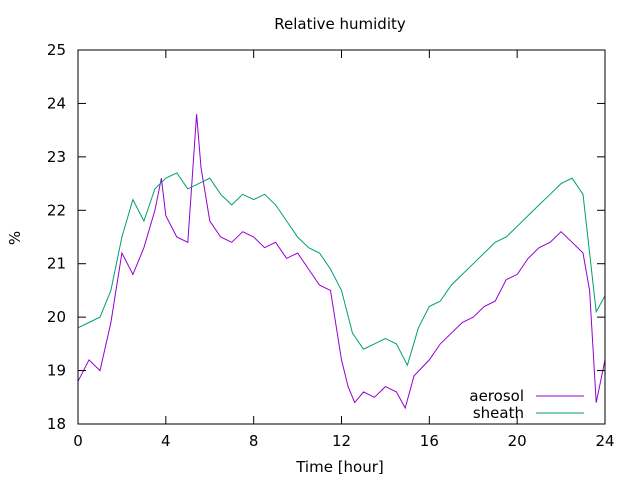 The width and height of the screenshot is (640, 480). I want to click on legend-label-sheath: sheath, so click(498, 413).